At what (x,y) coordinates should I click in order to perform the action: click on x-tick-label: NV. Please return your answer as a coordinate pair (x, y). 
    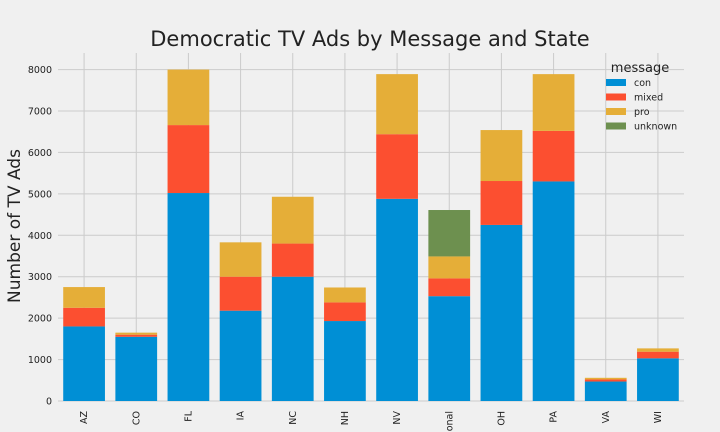
    Looking at the image, I should click on (397, 418).